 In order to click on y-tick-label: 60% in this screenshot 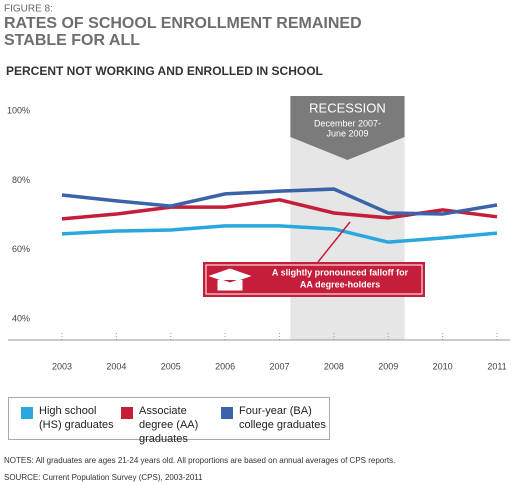, I will do `click(21, 249)`.